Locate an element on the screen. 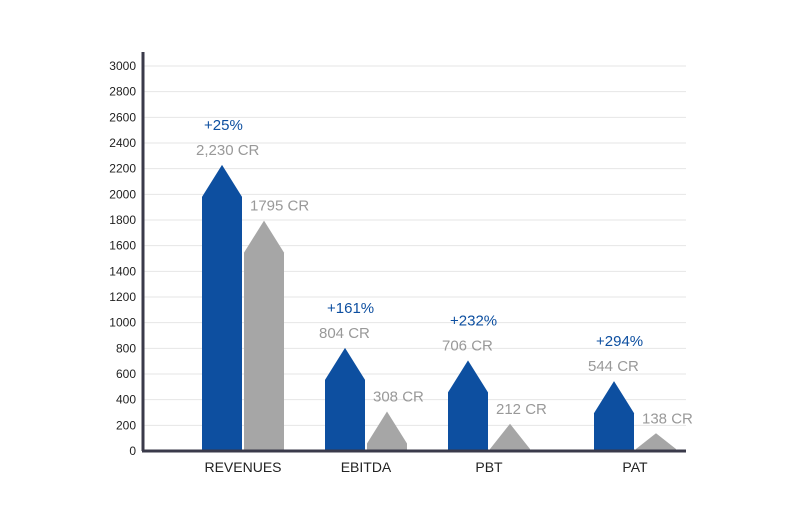  y-tick-label: 800 is located at coordinates (126, 348).